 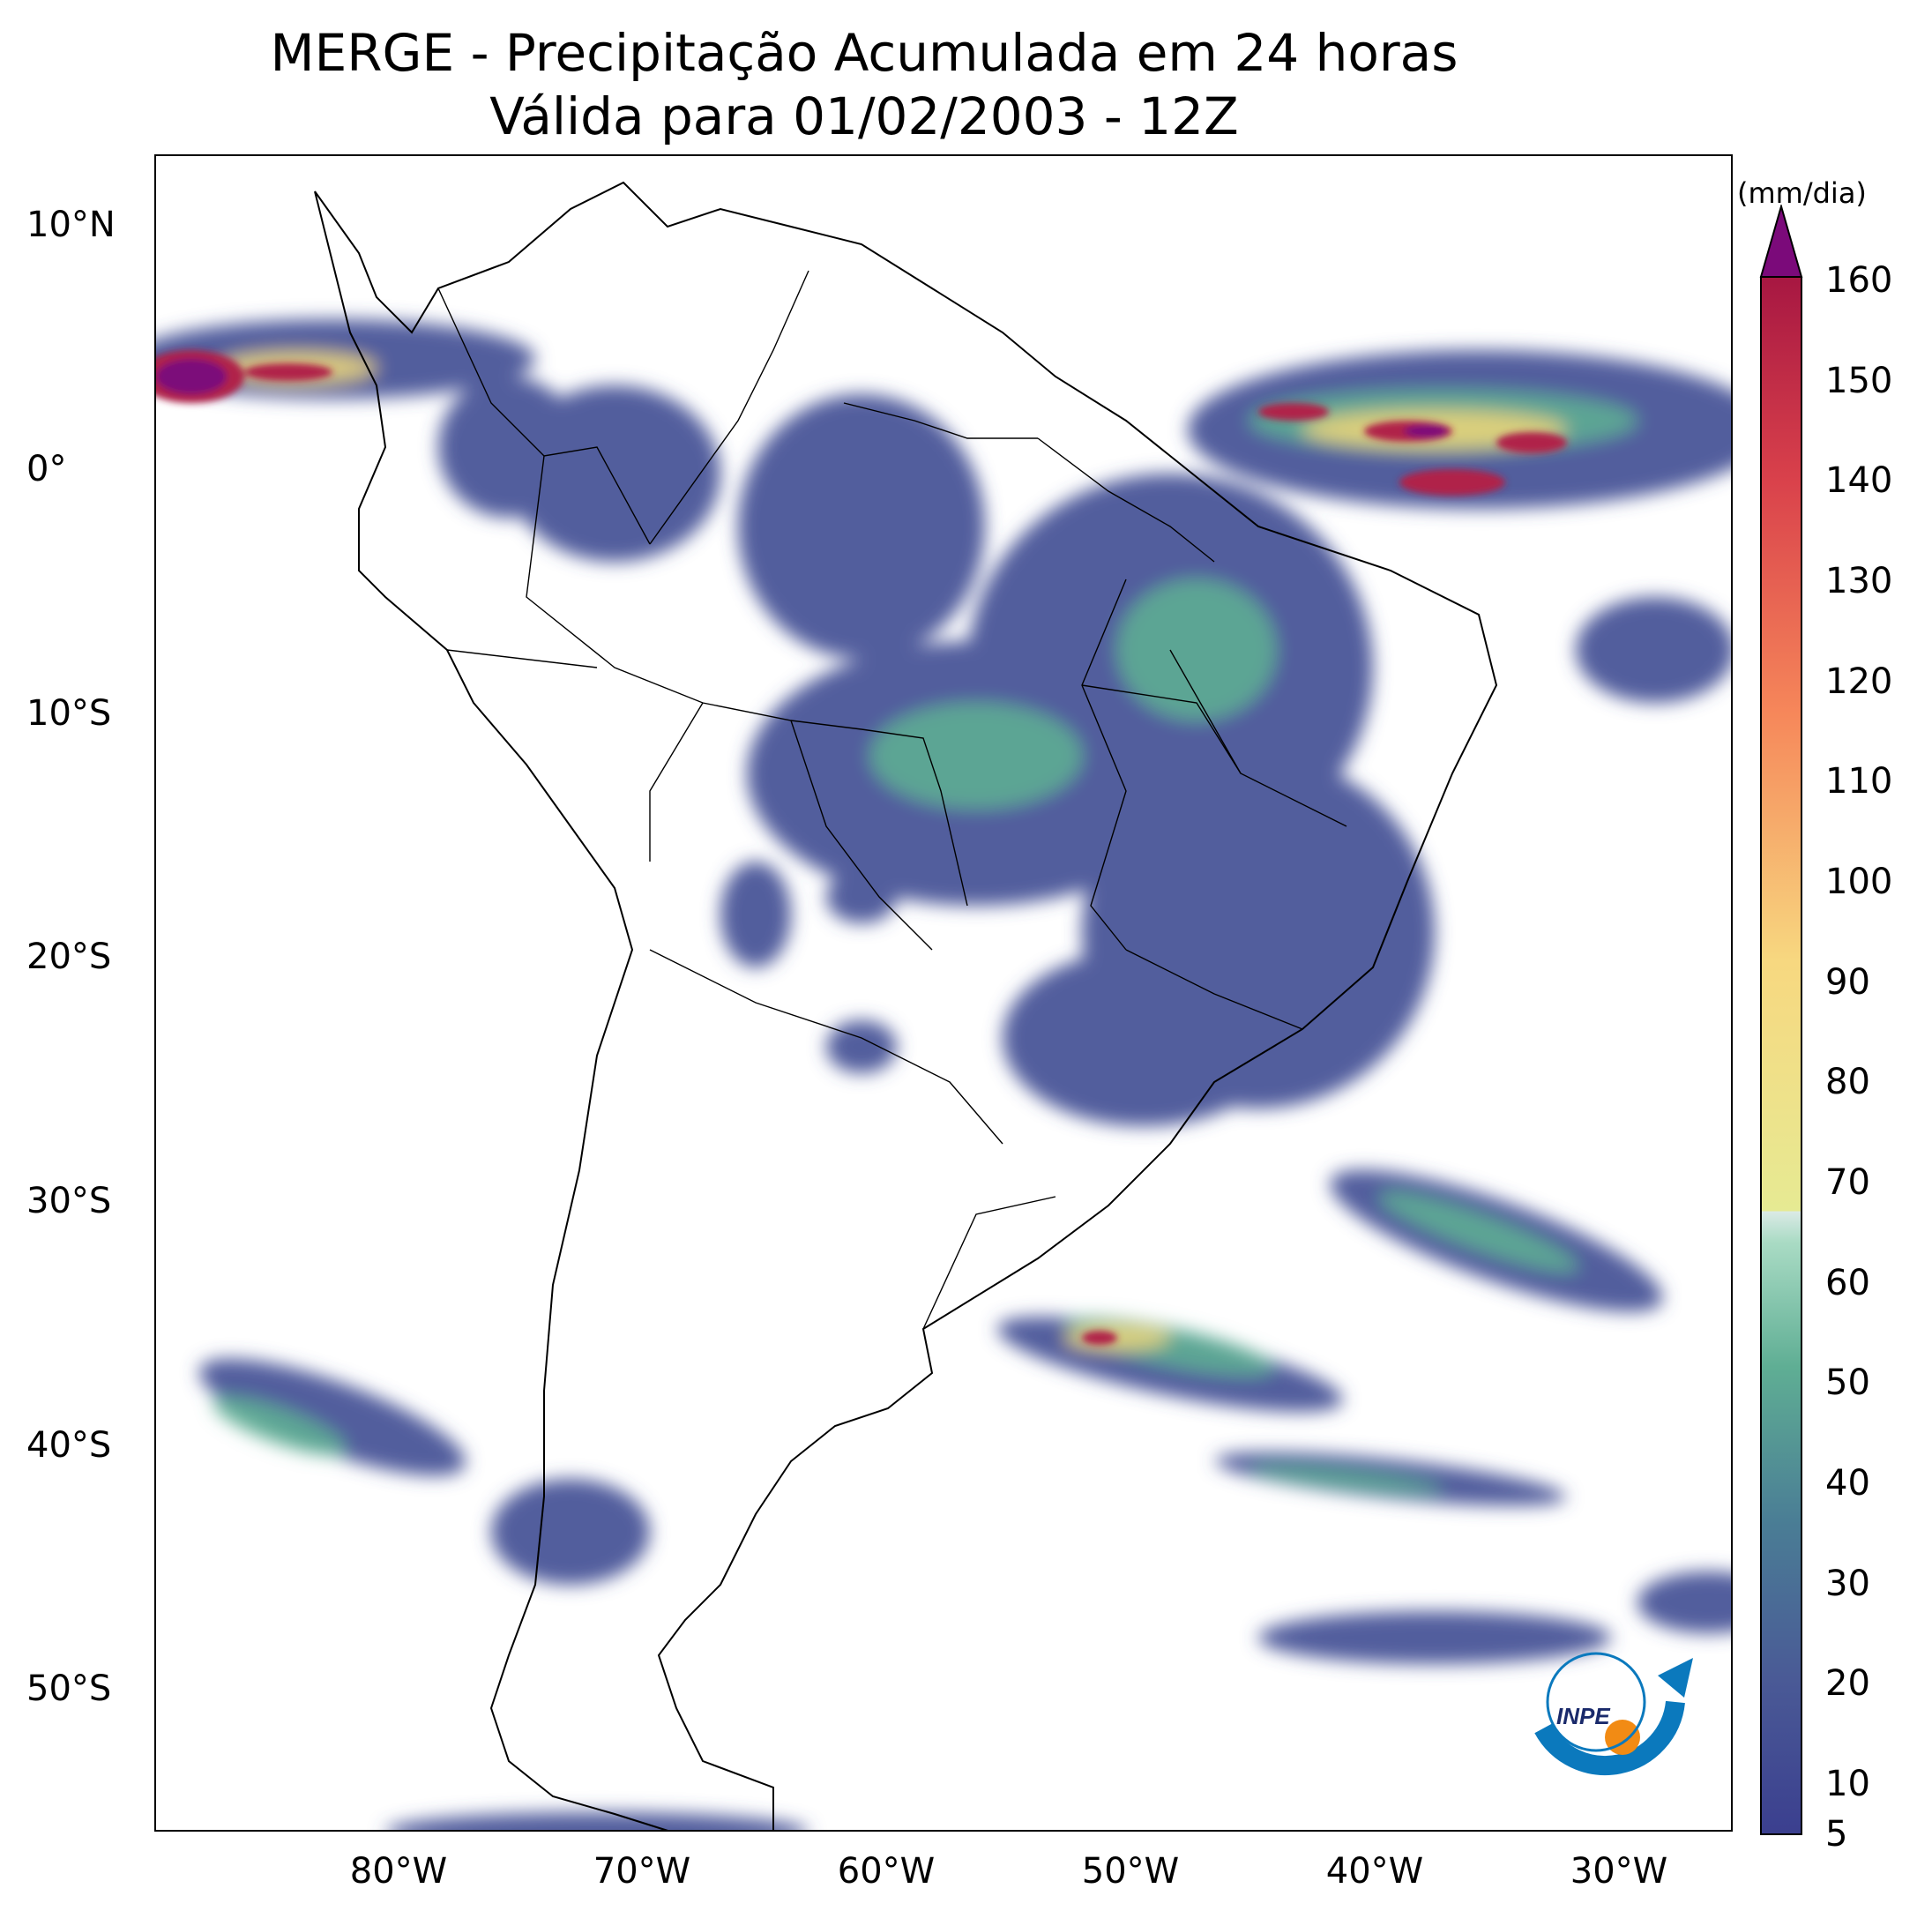 I want to click on colorbar, so click(x=1781, y=1020).